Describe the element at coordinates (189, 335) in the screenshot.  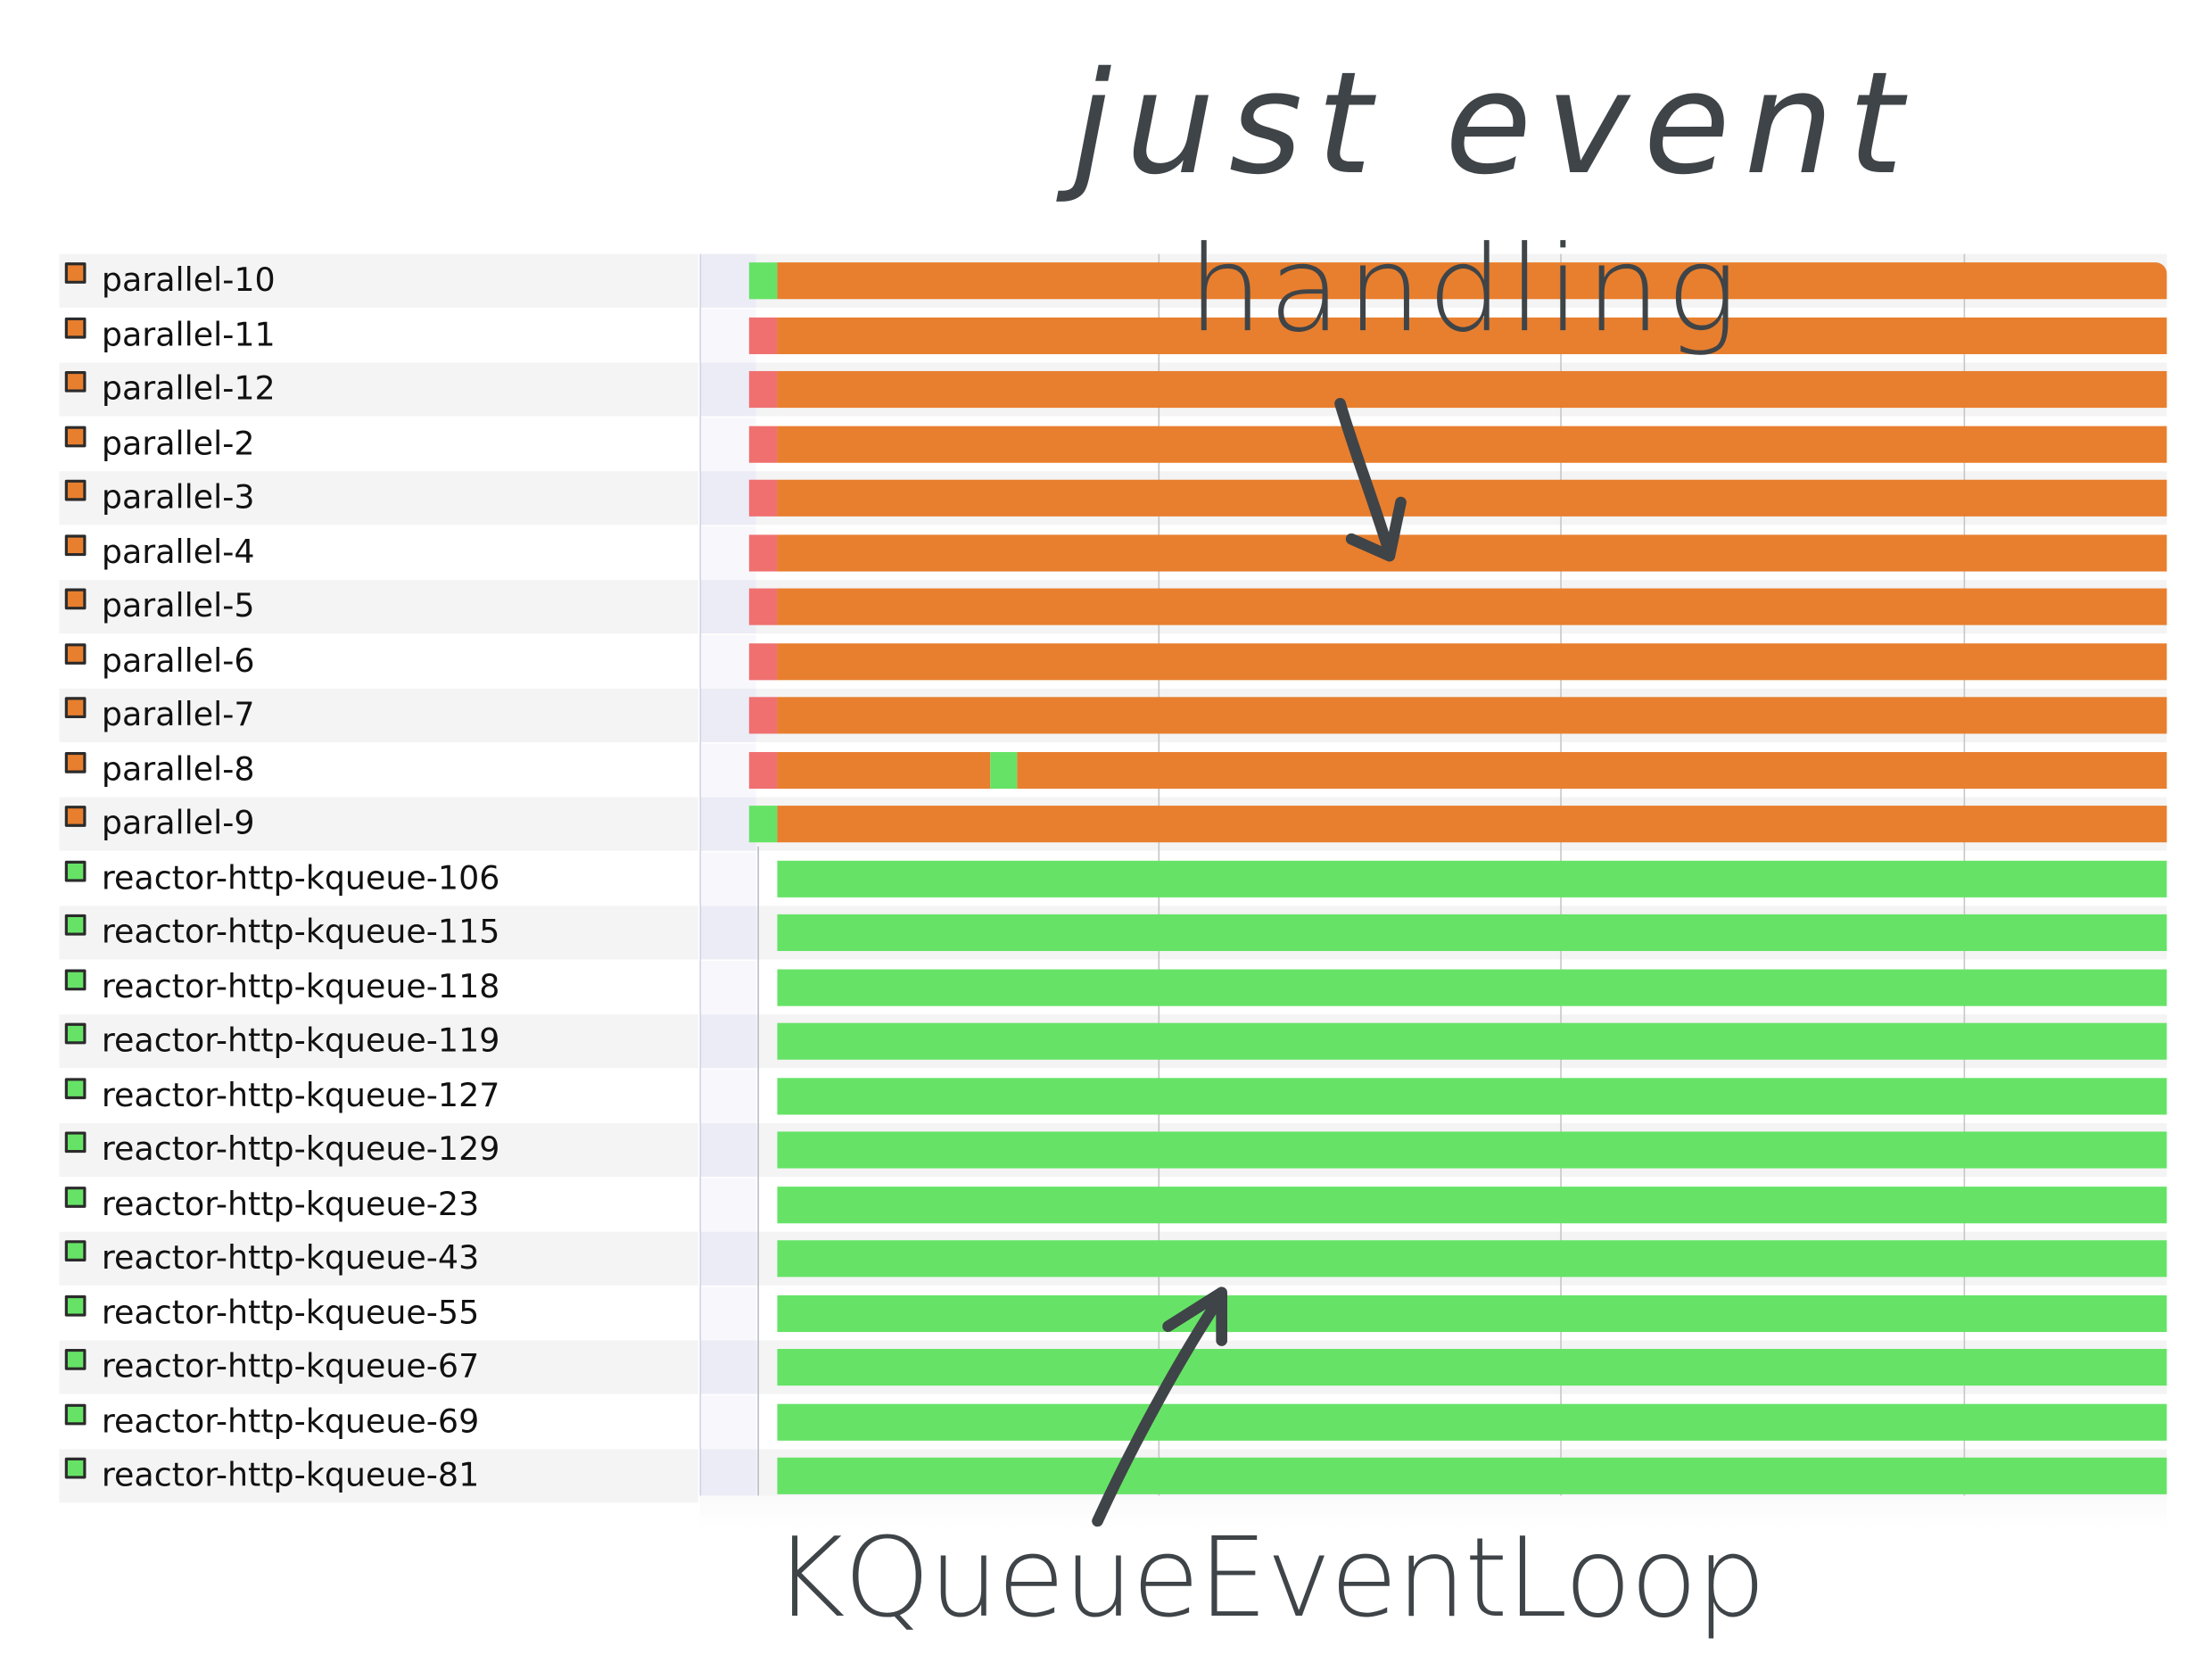
I see `thread-name: parallel-11` at that location.